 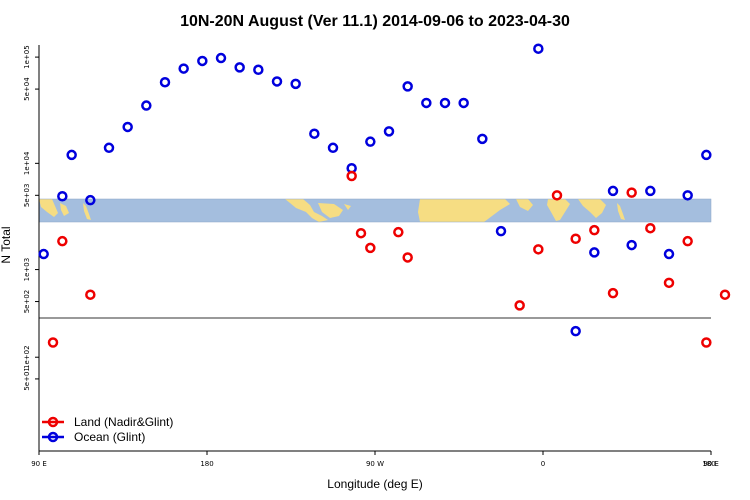 What do you see at coordinates (306, 210) in the screenshot?
I see `map-land-mexico` at bounding box center [306, 210].